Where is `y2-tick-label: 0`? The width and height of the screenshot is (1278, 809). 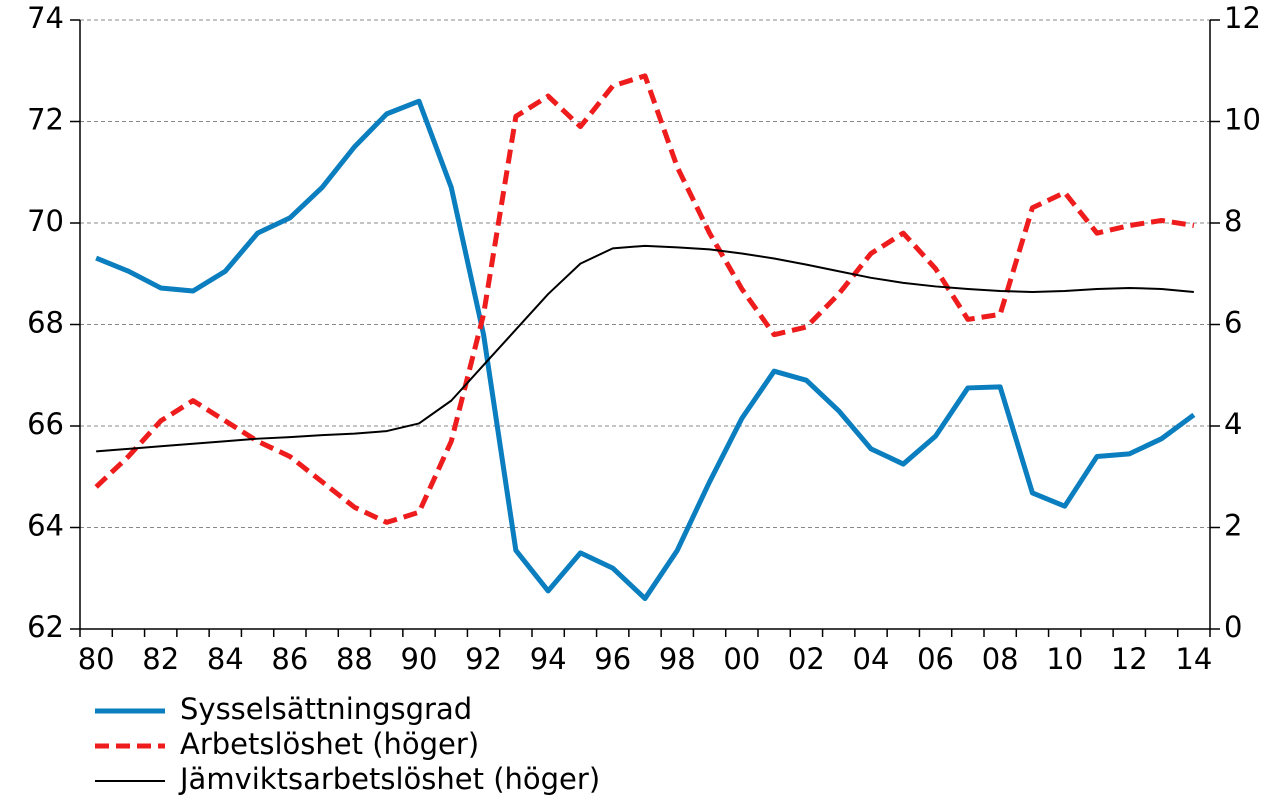 y2-tick-label: 0 is located at coordinates (1233, 627).